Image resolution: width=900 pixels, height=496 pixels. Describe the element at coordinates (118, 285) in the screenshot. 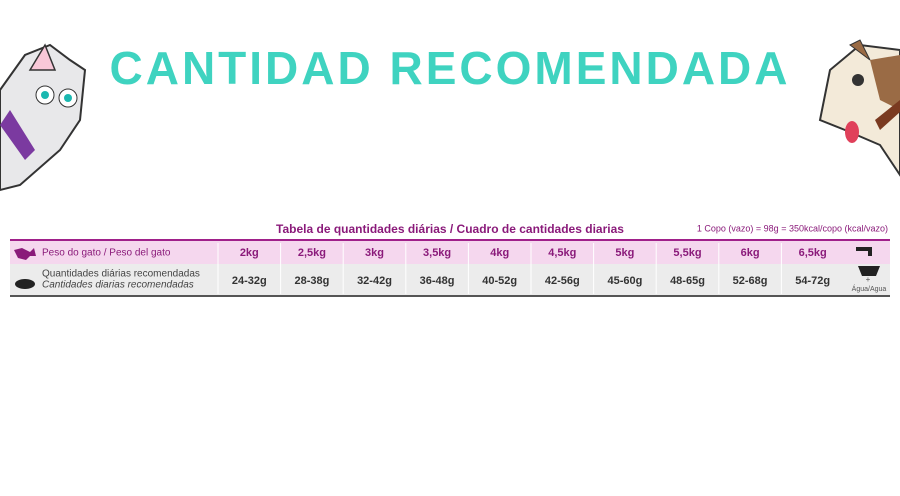

I see `amount-label-es: Cantidades diarias recomendadas` at that location.